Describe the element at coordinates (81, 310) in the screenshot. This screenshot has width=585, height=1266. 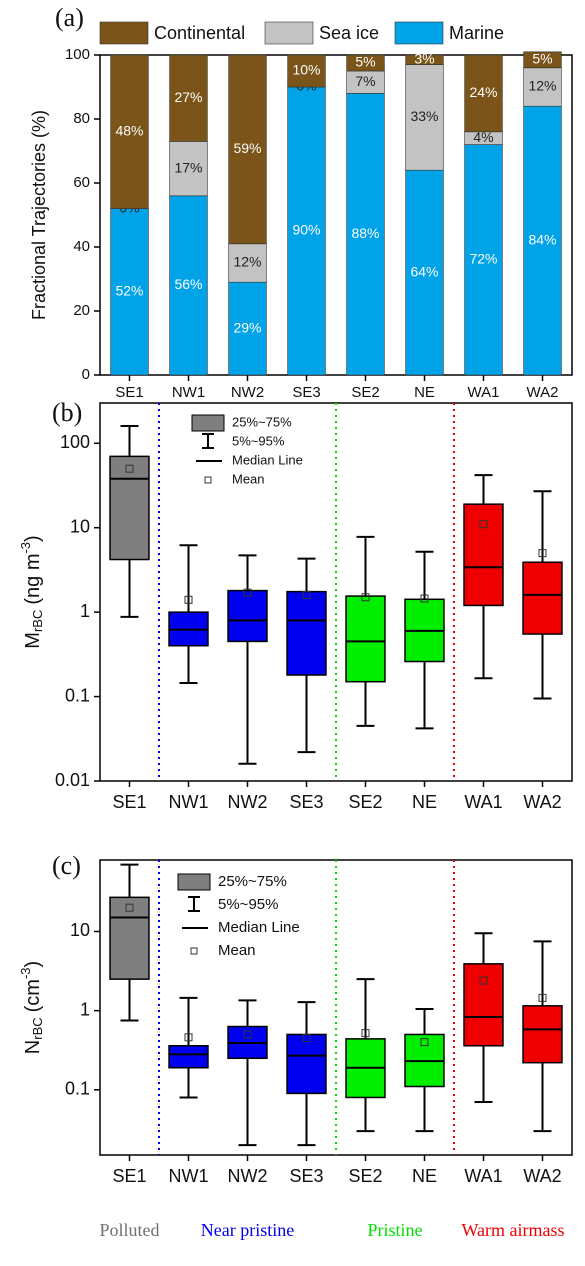
I see `y-tick-label: 20` at that location.